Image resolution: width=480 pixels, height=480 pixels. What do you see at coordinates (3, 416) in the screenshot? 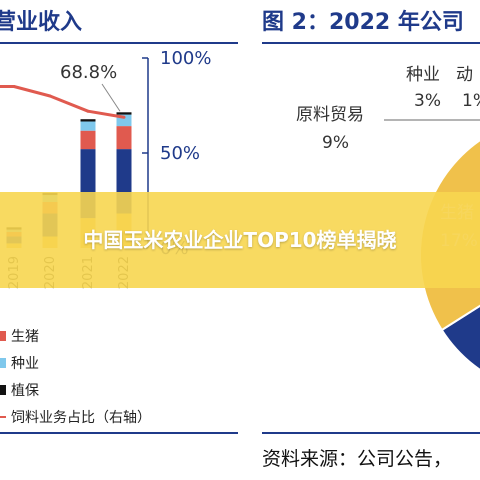
I see `legend-line-feed-share` at bounding box center [3, 416].